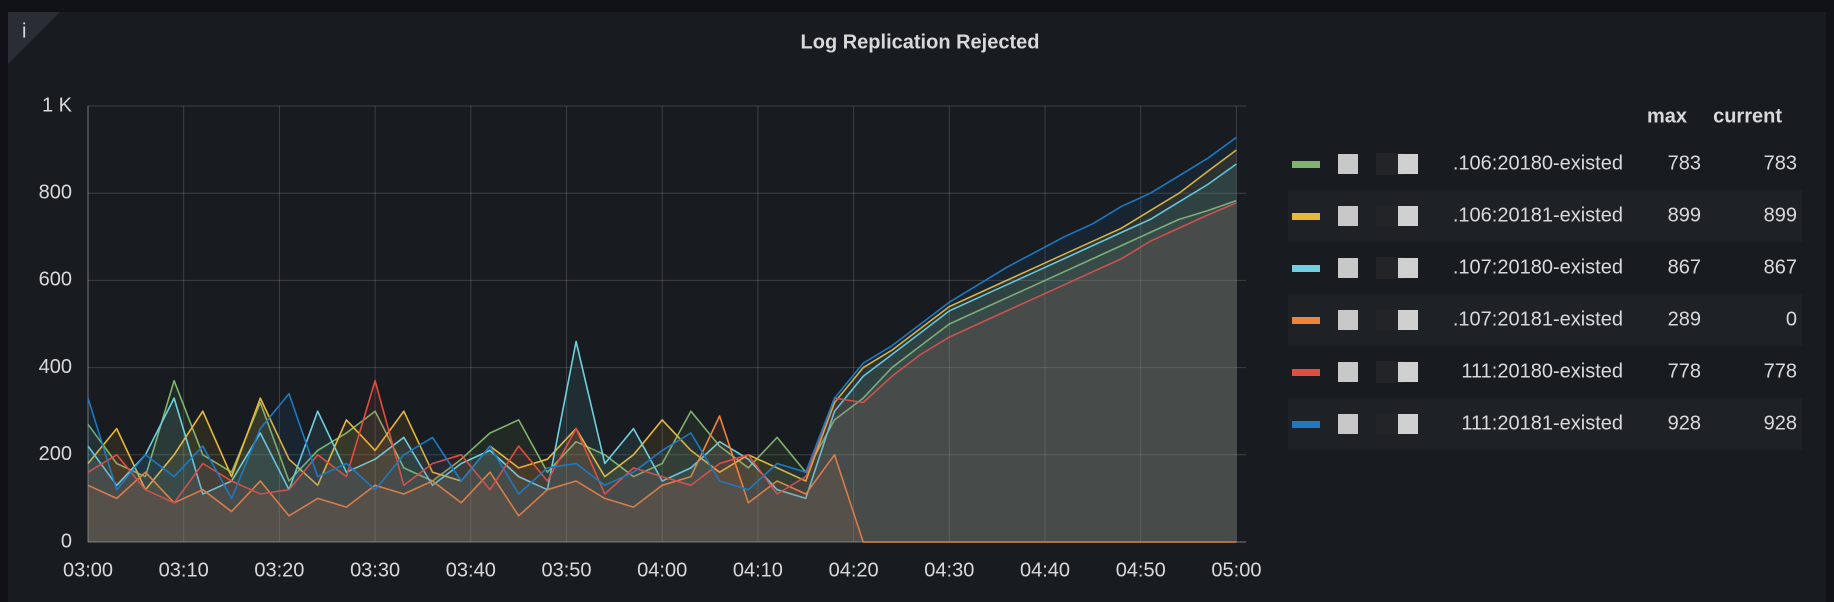  What do you see at coordinates (1542, 423) in the screenshot?
I see `legend-name: 111:20181-existed` at bounding box center [1542, 423].